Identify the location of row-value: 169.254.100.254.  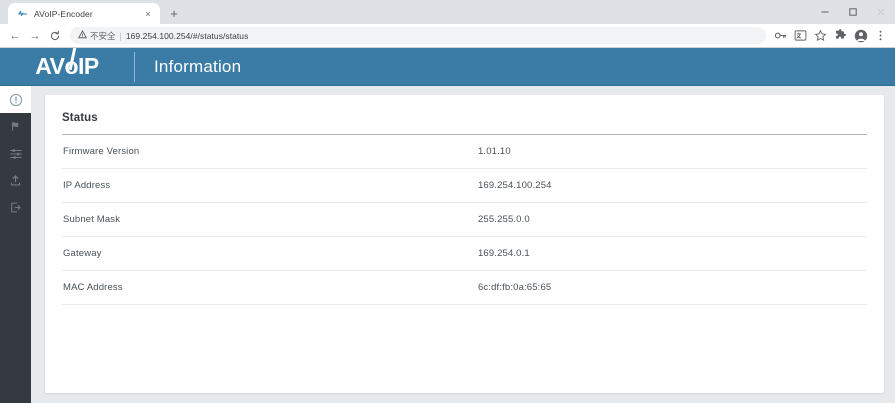
(672, 185).